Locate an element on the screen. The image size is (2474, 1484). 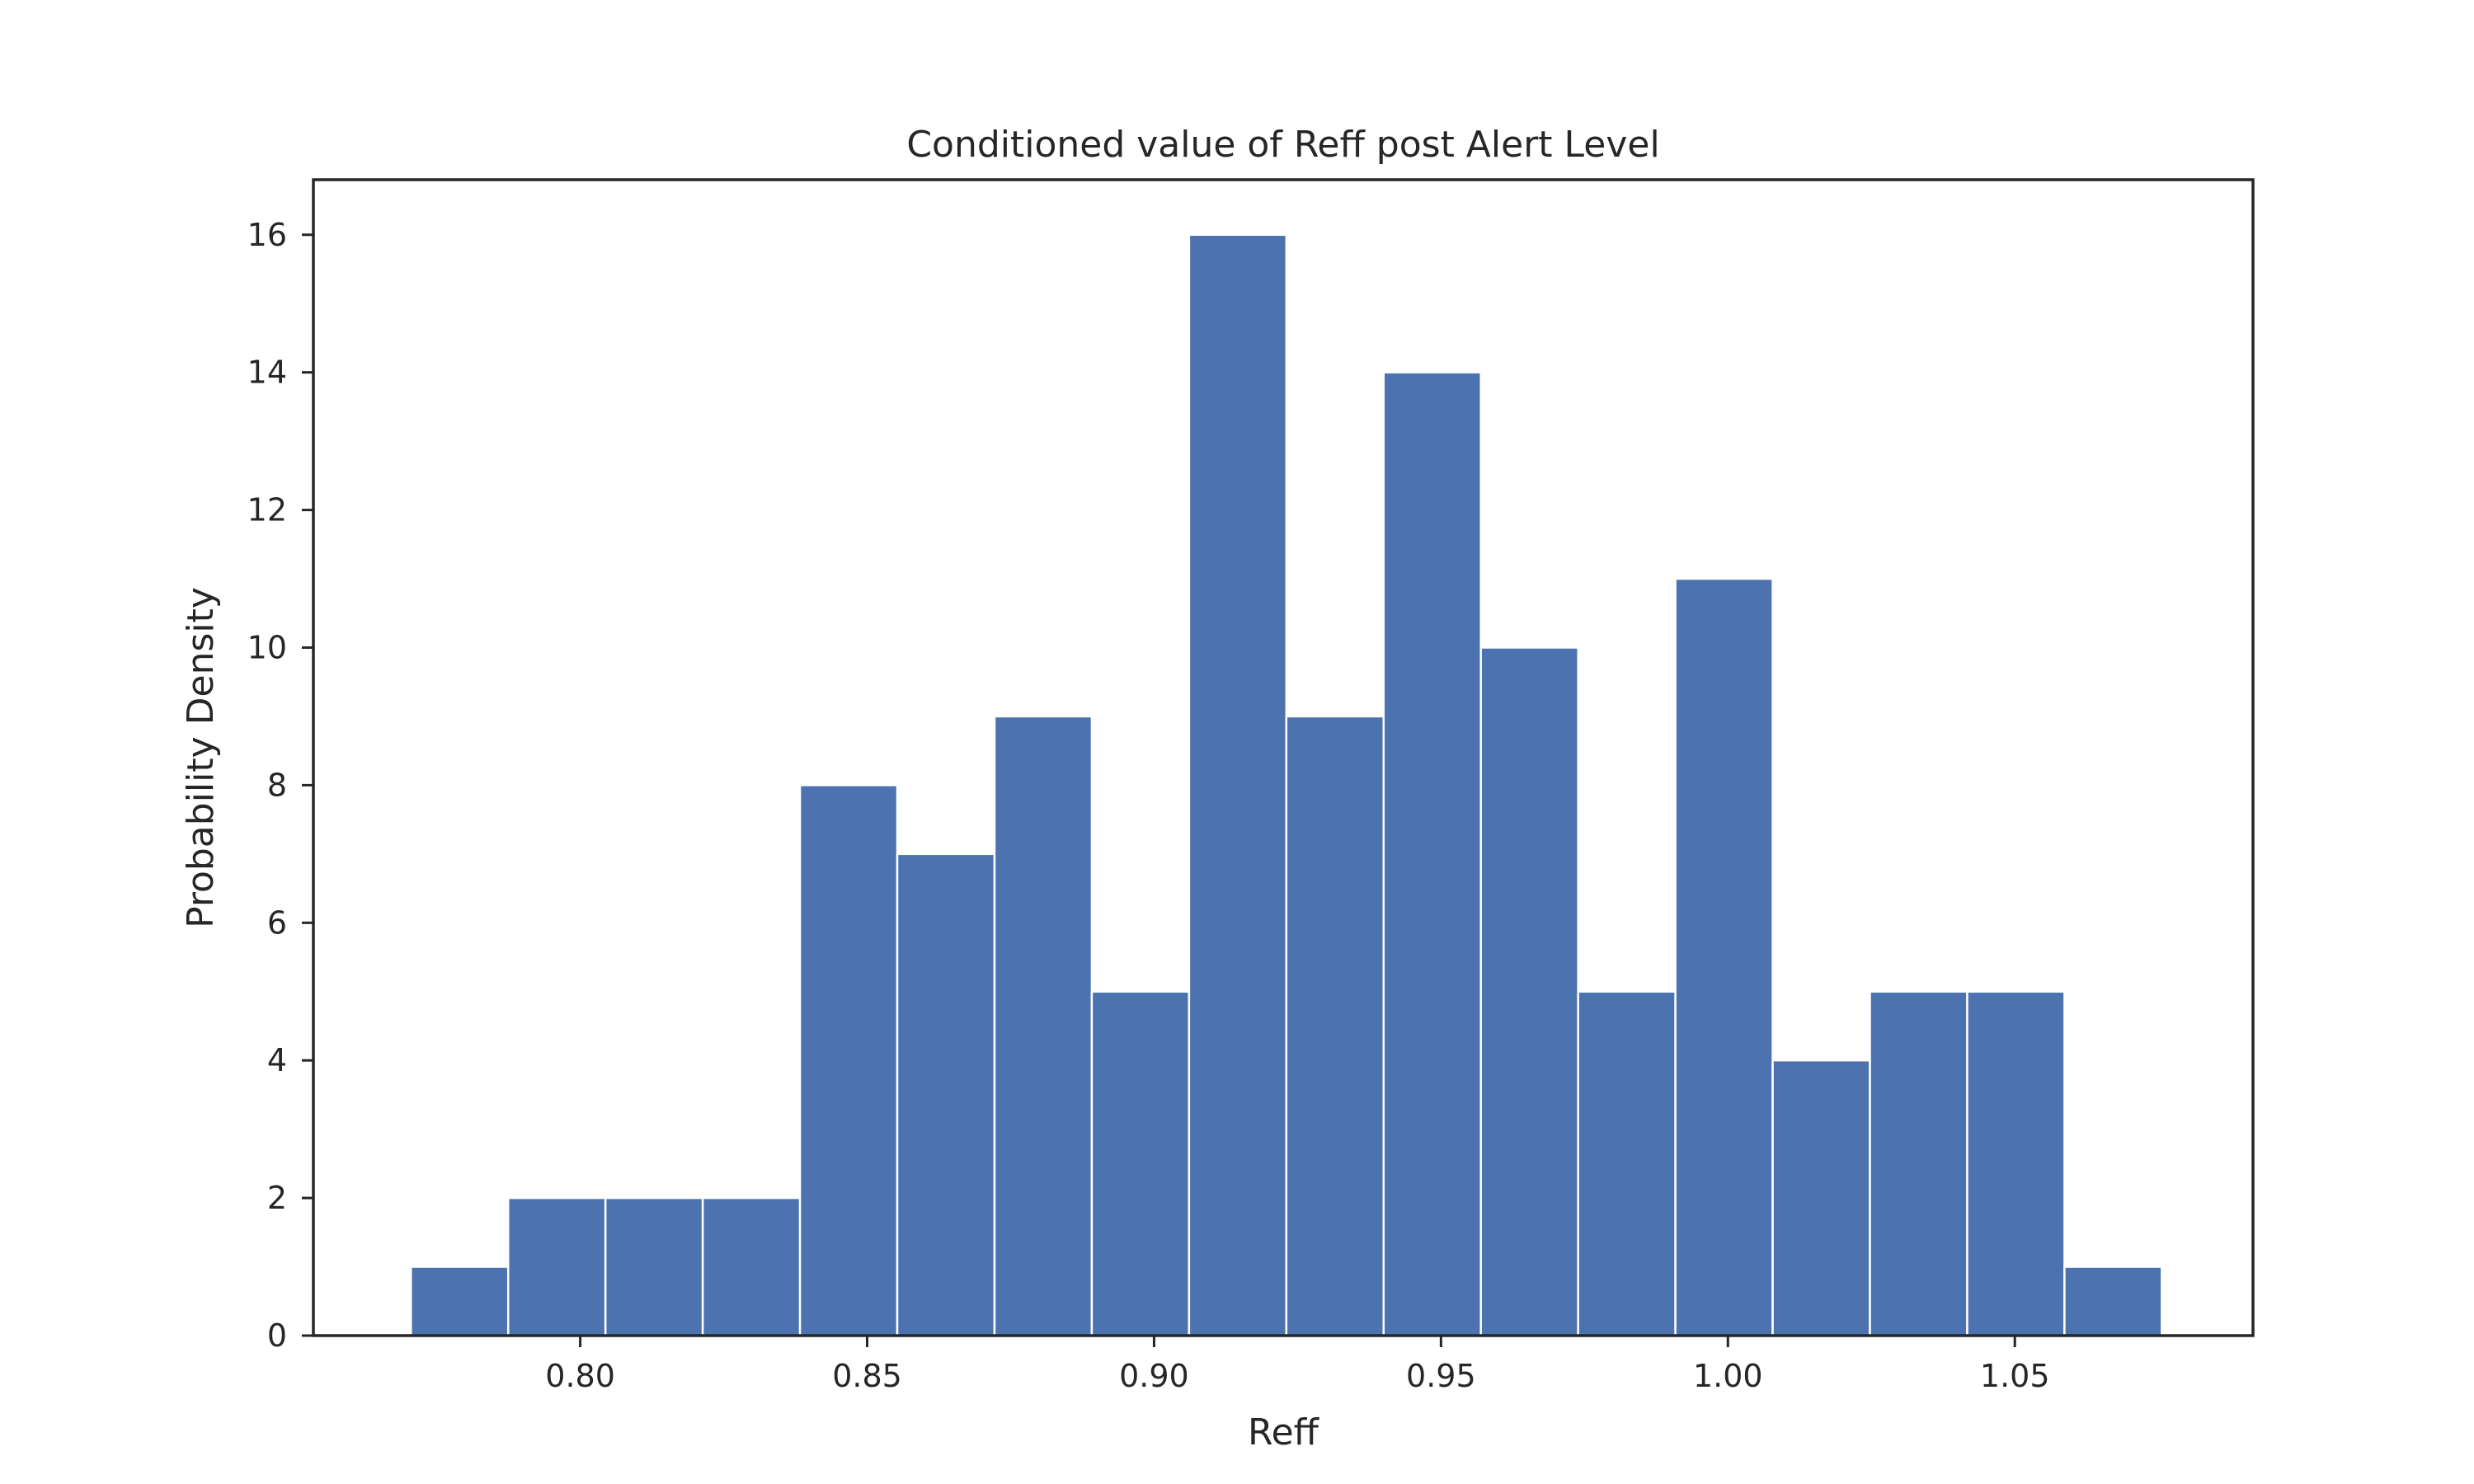
x-tick-label: 0.90 is located at coordinates (1154, 1376).